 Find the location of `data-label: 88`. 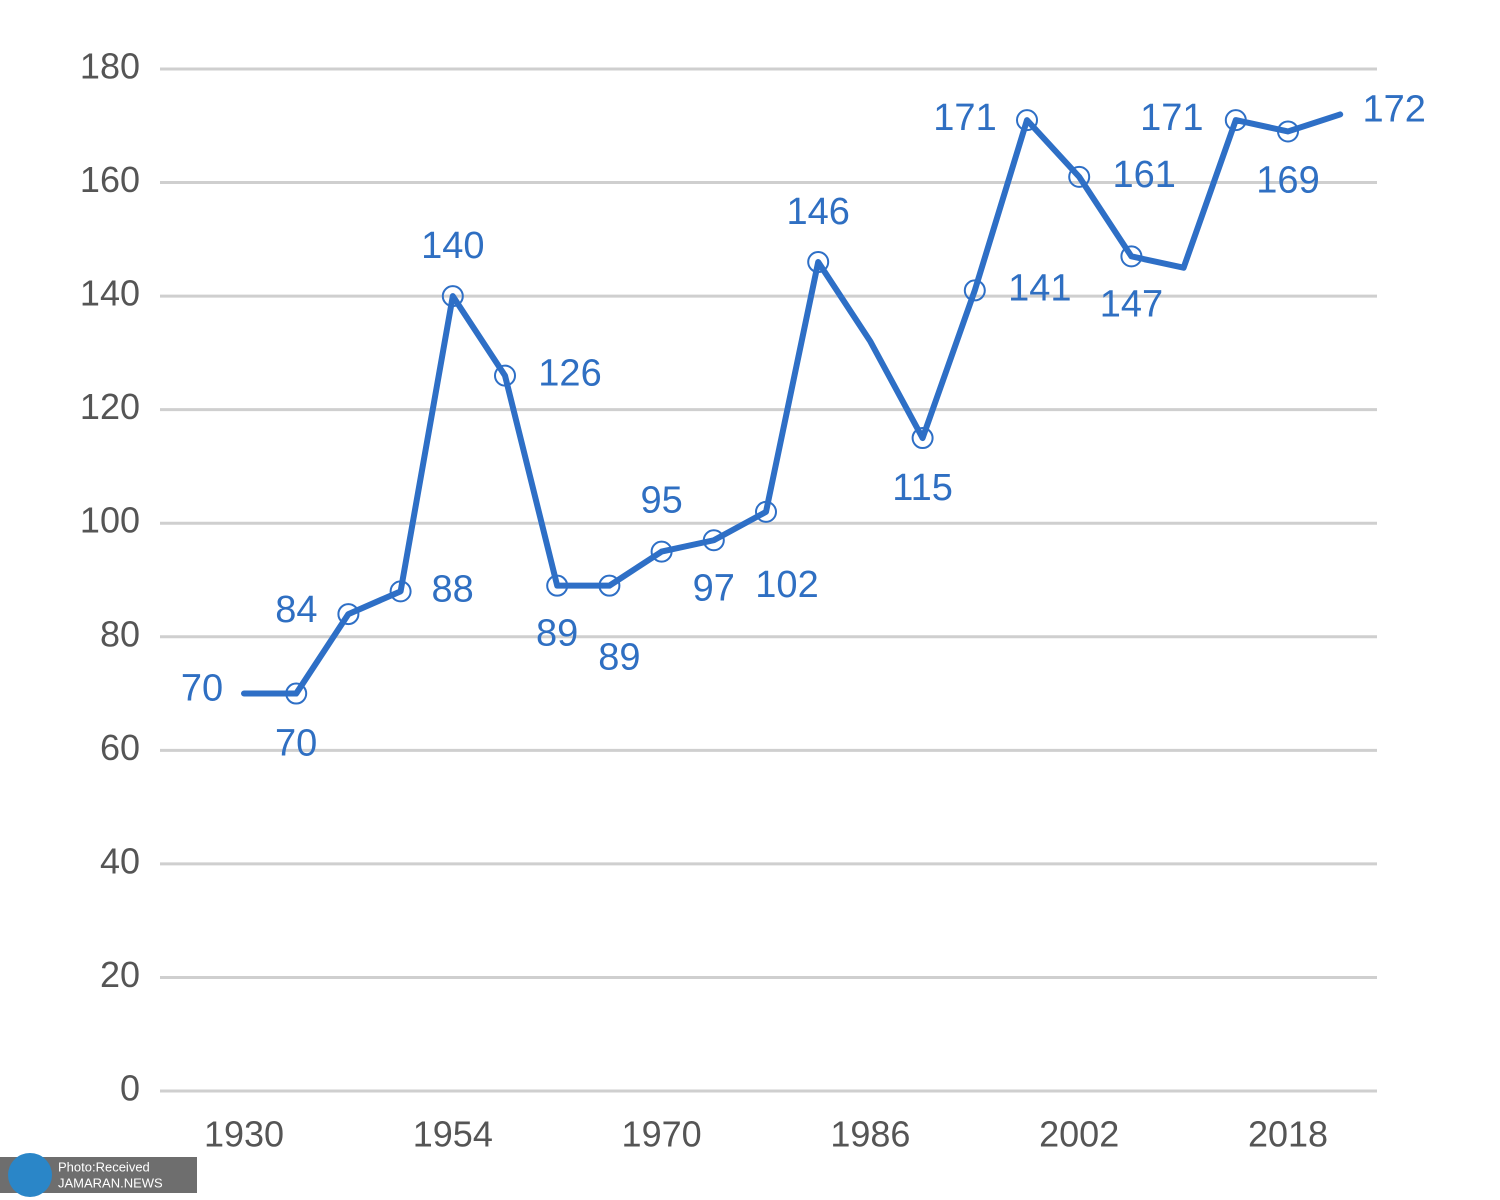

data-label: 88 is located at coordinates (452, 589).